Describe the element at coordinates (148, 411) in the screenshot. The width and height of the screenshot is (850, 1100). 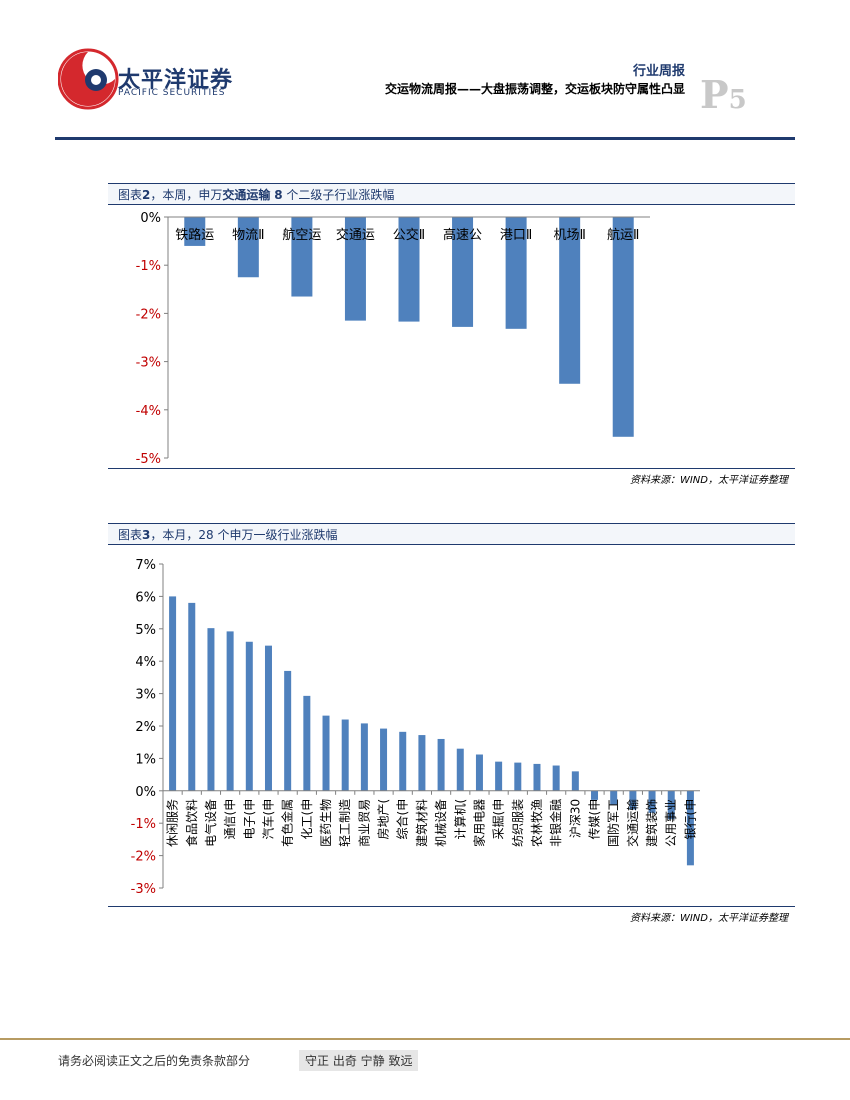
I see `chart1-y-tick-label: -4%` at that location.